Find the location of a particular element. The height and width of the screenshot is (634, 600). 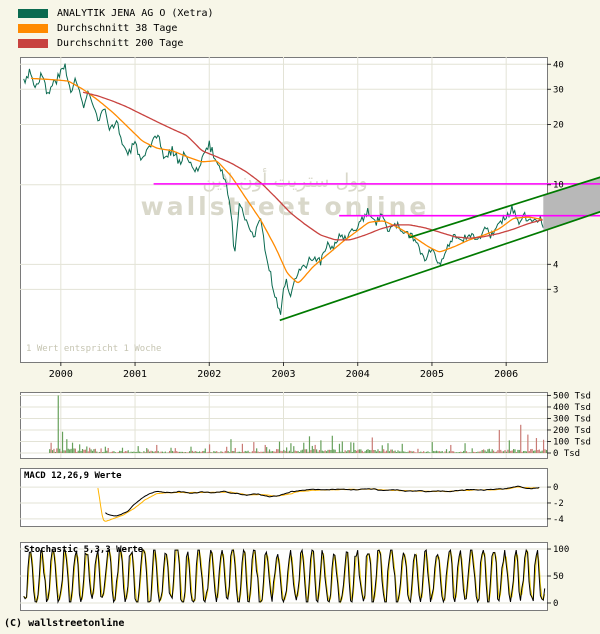

svg-text: 0 Tsd is located at coordinates (566, 454).